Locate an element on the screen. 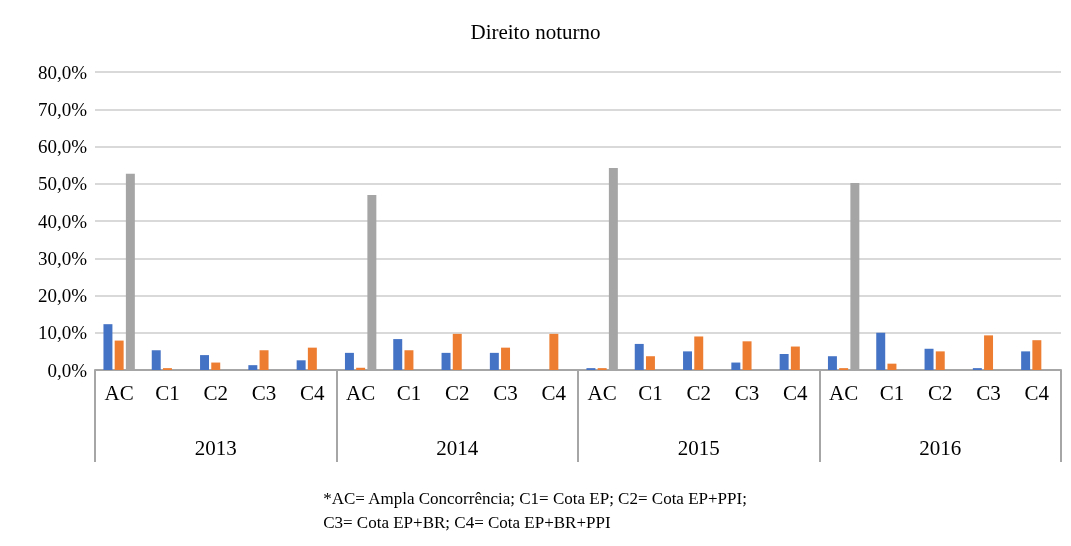 This screenshot has width=1071, height=546. y-tick-label: 70,0% is located at coordinates (62, 109).